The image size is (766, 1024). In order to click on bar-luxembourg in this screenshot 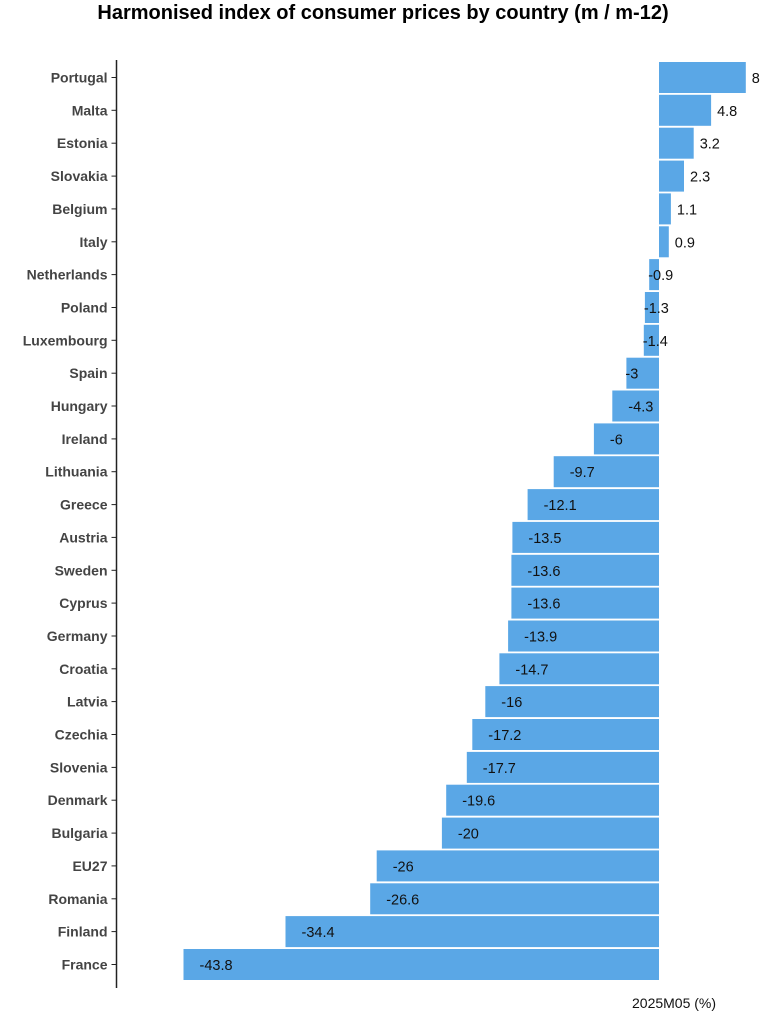, I will do `click(651, 340)`.